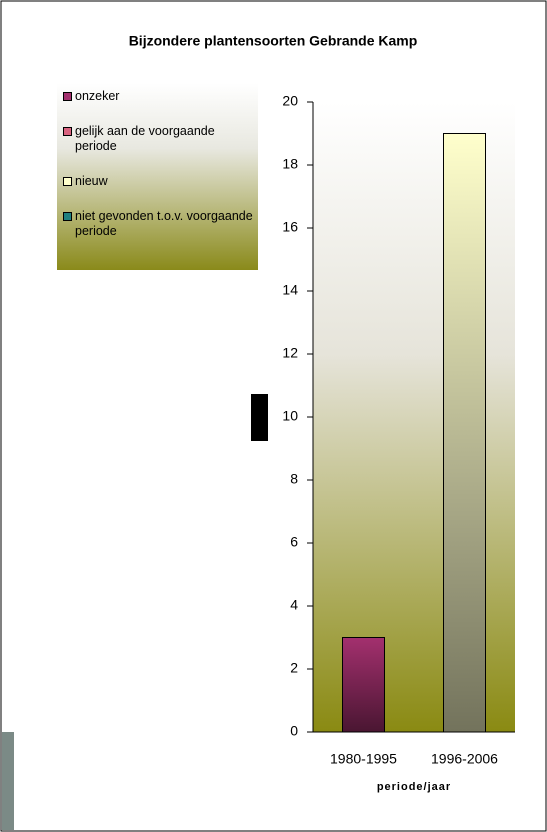 The image size is (547, 832). Describe the element at coordinates (294, 542) in the screenshot. I see `y-tick-label: 6` at that location.